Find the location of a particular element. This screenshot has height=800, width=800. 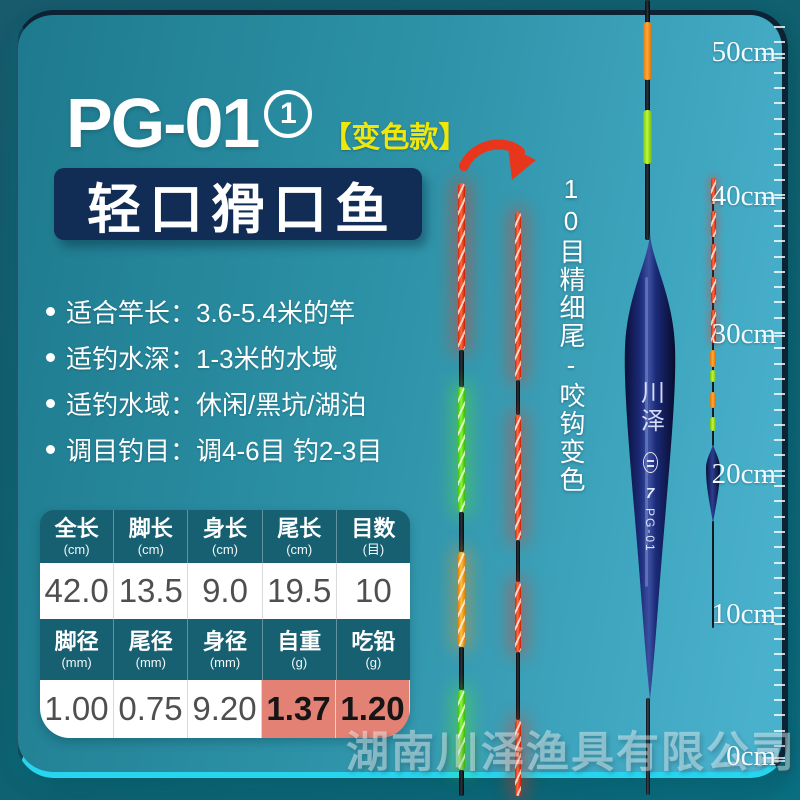

company-watermark: 湖南川泽渔具有限公司 is located at coordinates (571, 753).